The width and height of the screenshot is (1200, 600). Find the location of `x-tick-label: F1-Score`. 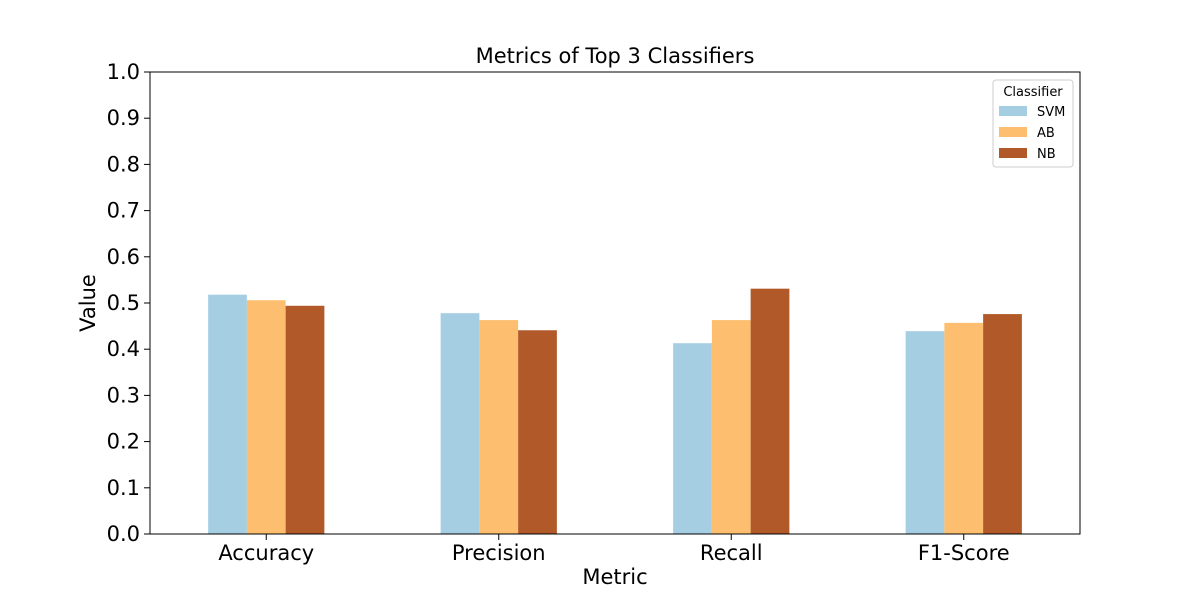

x-tick-label: F1-Score is located at coordinates (964, 553).